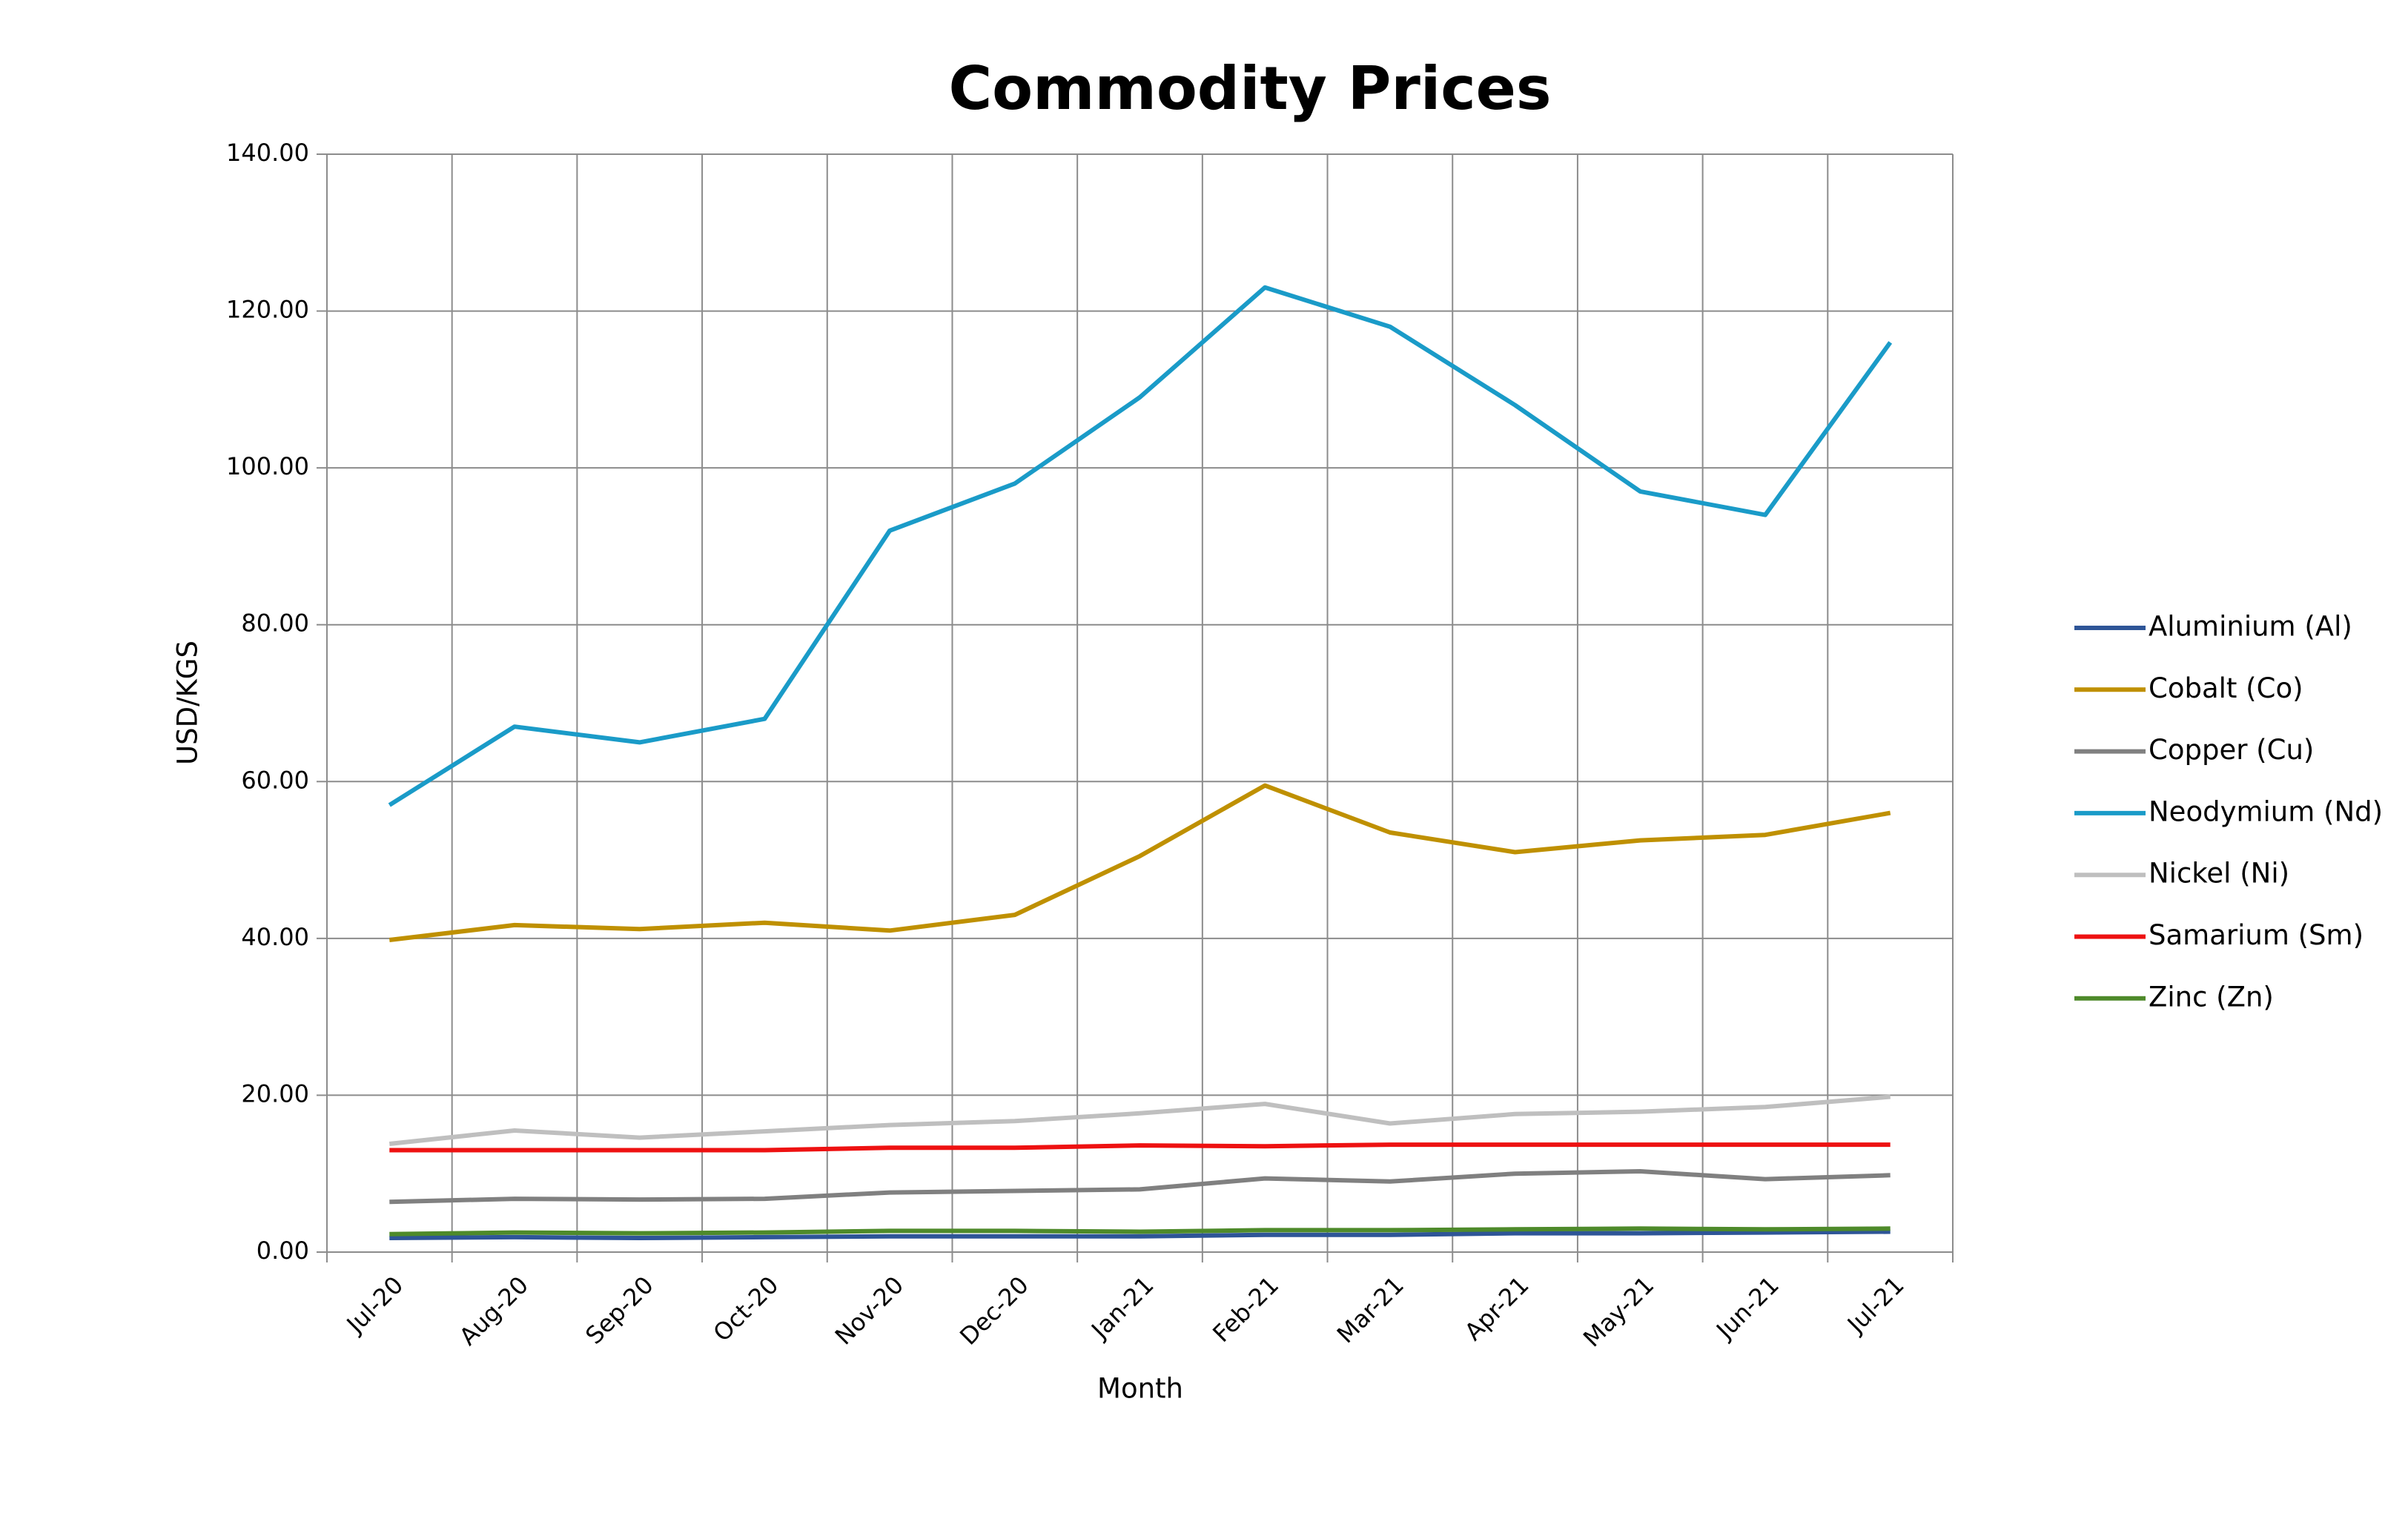  I want to click on x-tick-label: Jul-21, so click(1875, 1305).